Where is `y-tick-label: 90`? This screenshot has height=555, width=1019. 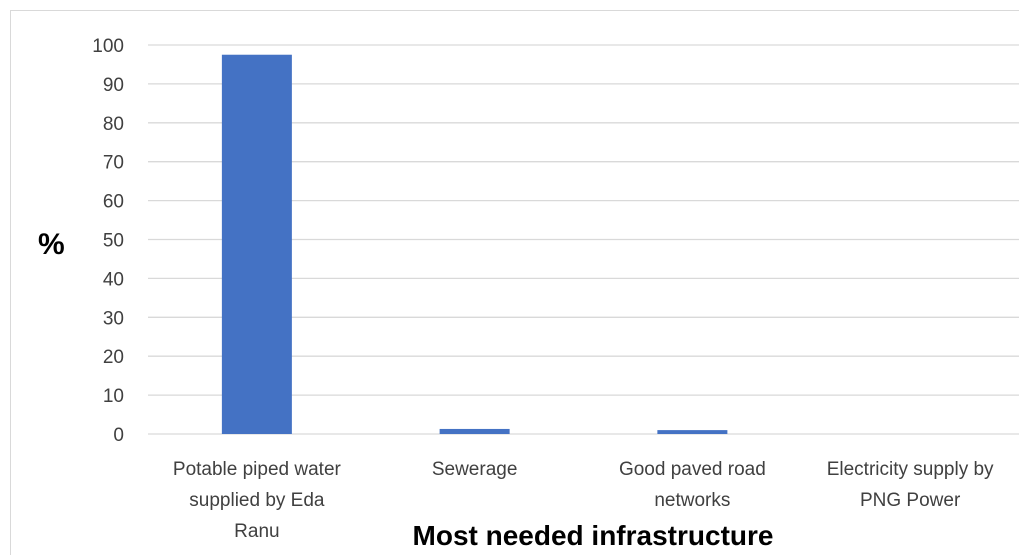
y-tick-label: 90 is located at coordinates (113, 85).